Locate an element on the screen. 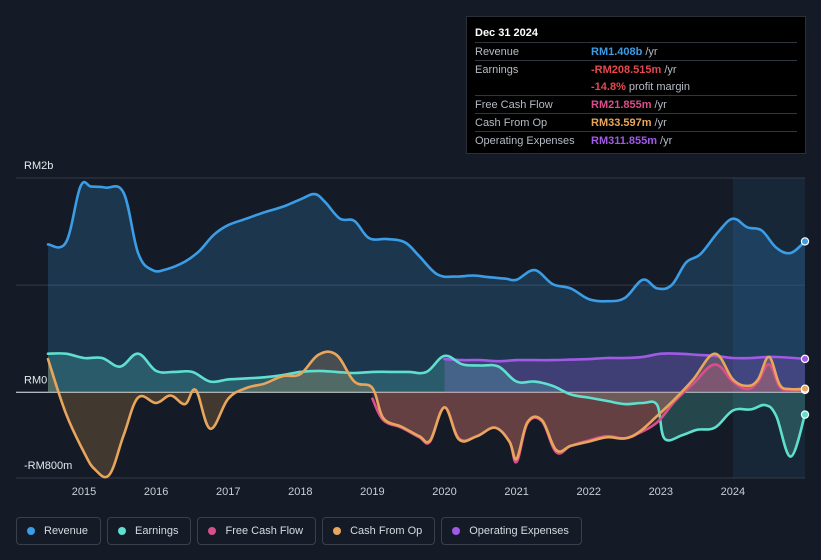 This screenshot has width=821, height=560. legend-label: Free Cash Flow is located at coordinates (264, 531).